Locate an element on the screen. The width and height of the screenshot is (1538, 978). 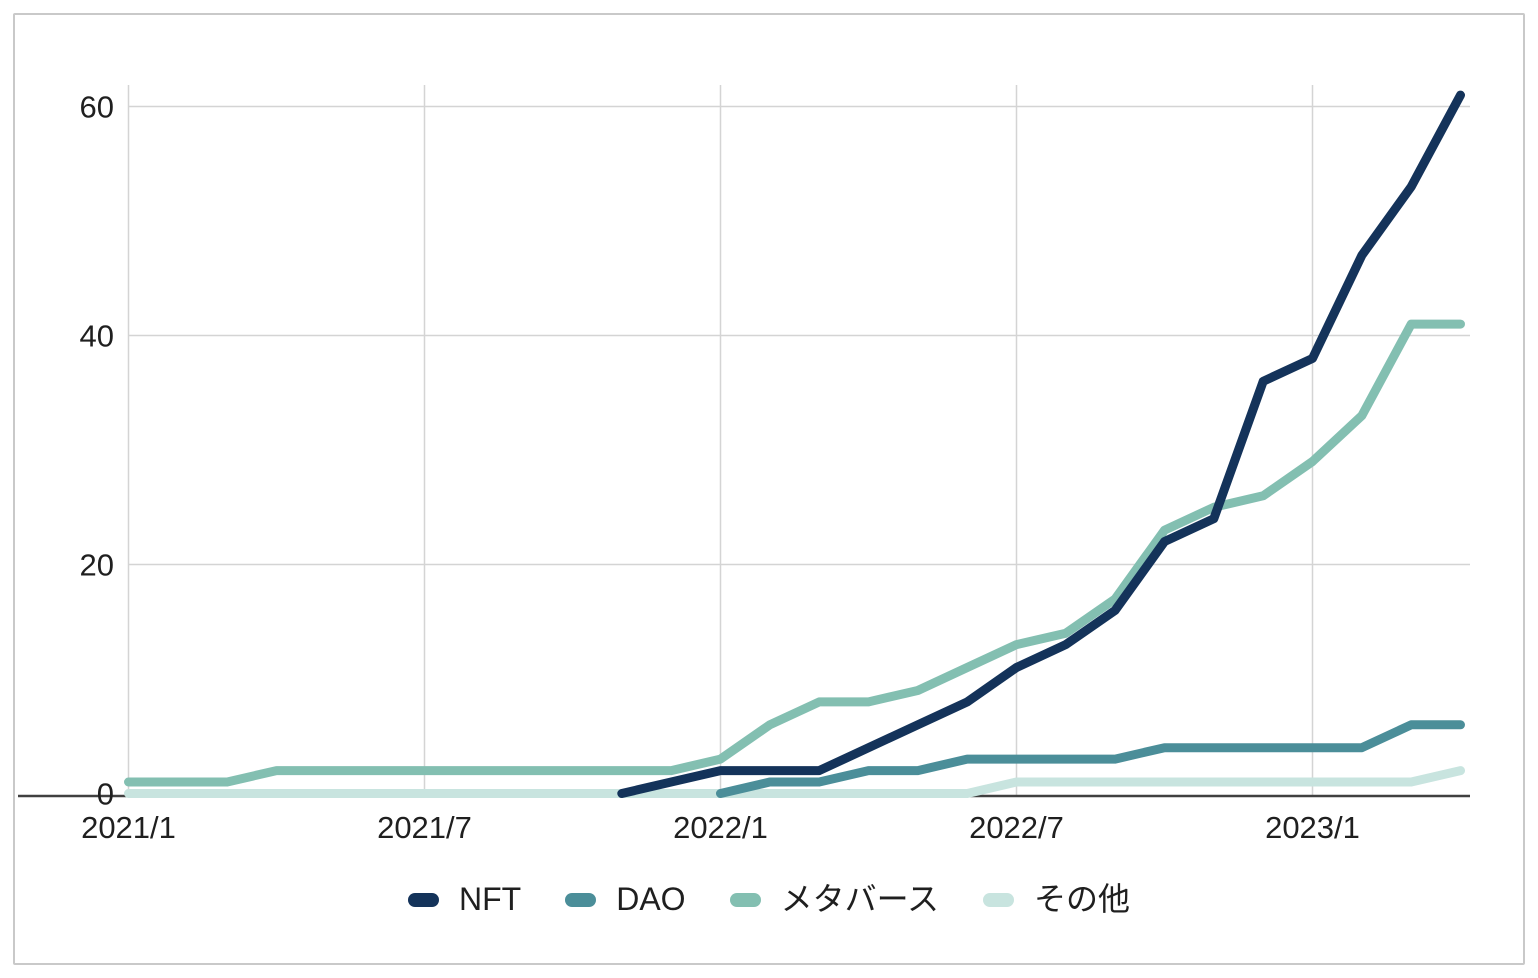
x-tick-label: 2022/1 is located at coordinates (720, 827).